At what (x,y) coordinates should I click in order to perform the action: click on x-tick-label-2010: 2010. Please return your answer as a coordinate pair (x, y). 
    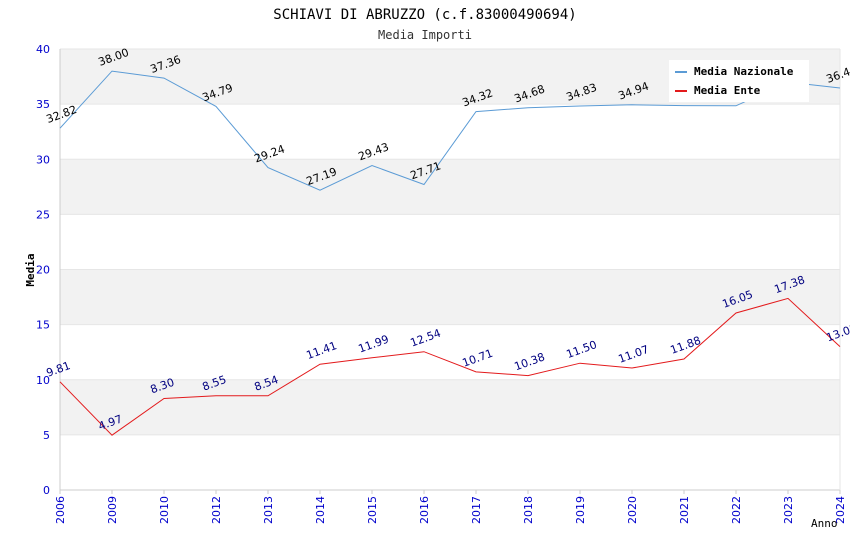
    Looking at the image, I should click on (164, 510).